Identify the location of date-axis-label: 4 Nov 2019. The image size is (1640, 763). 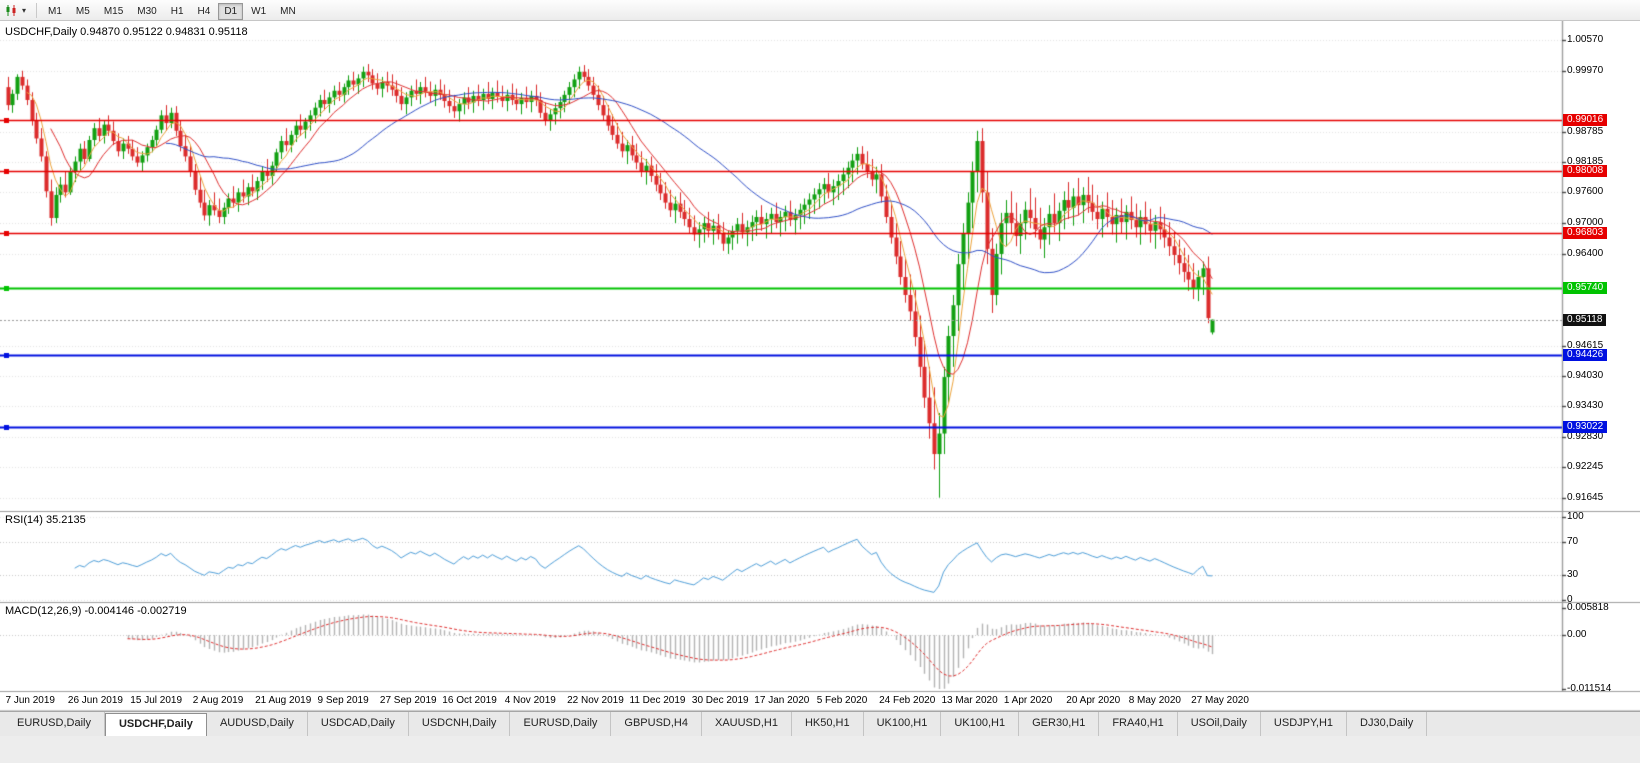
(530, 700).